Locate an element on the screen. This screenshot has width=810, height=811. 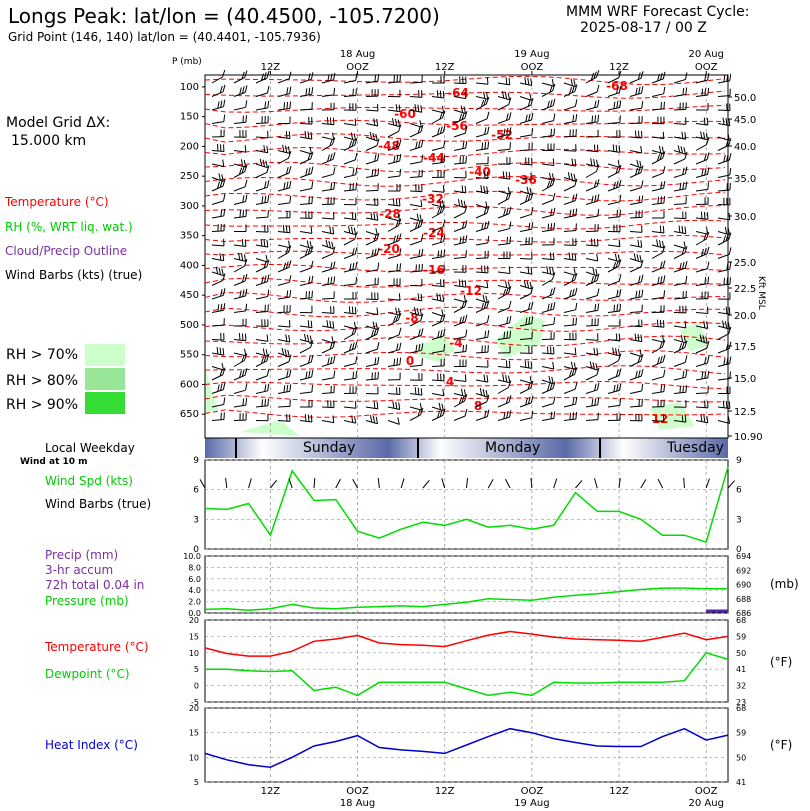
dewpoint-label: Dewpoint (°C) is located at coordinates (87, 674).